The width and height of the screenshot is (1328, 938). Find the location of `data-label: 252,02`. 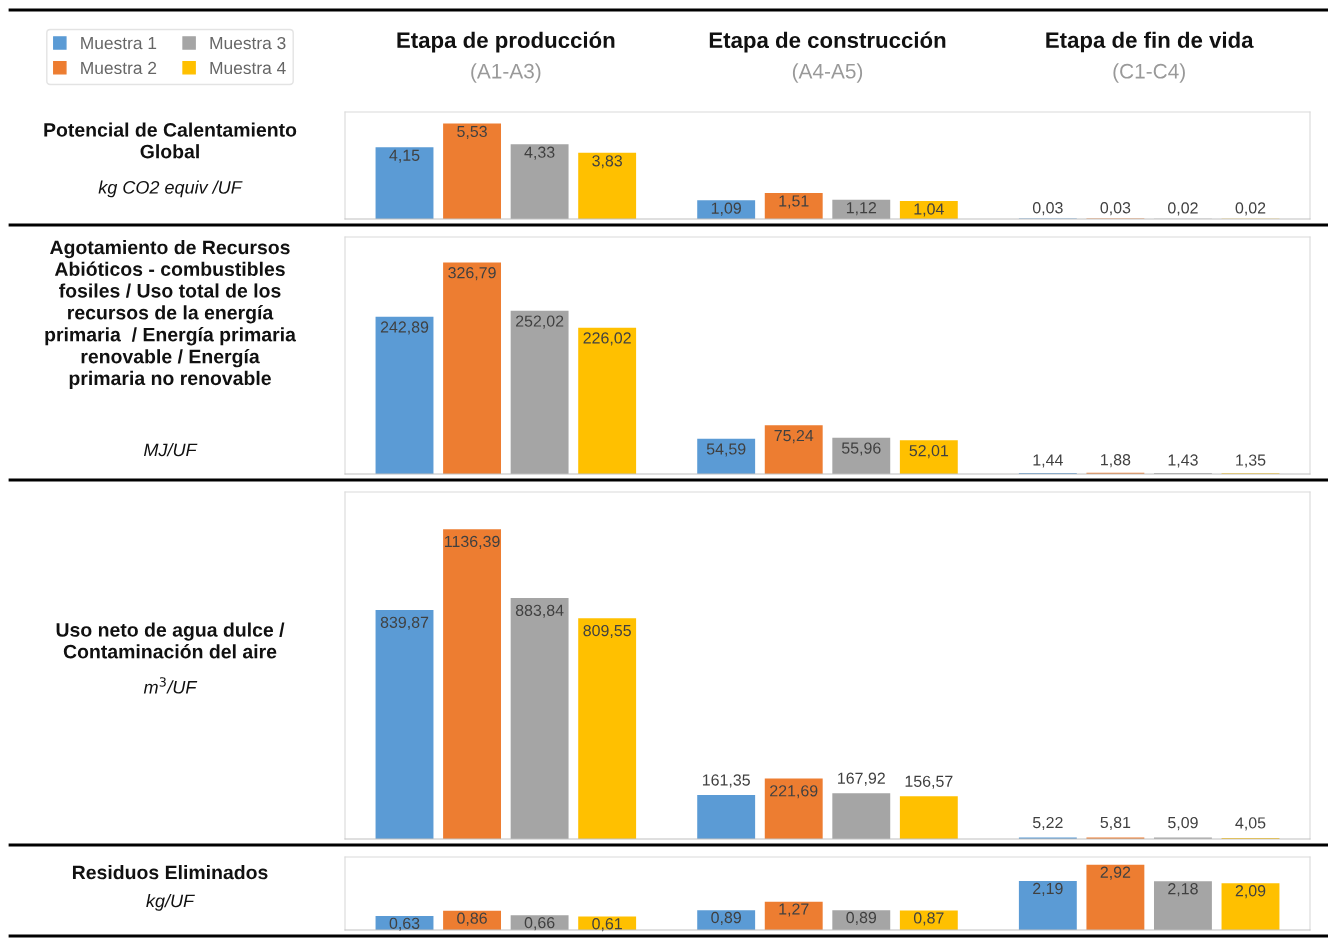

data-label: 252,02 is located at coordinates (539, 322).